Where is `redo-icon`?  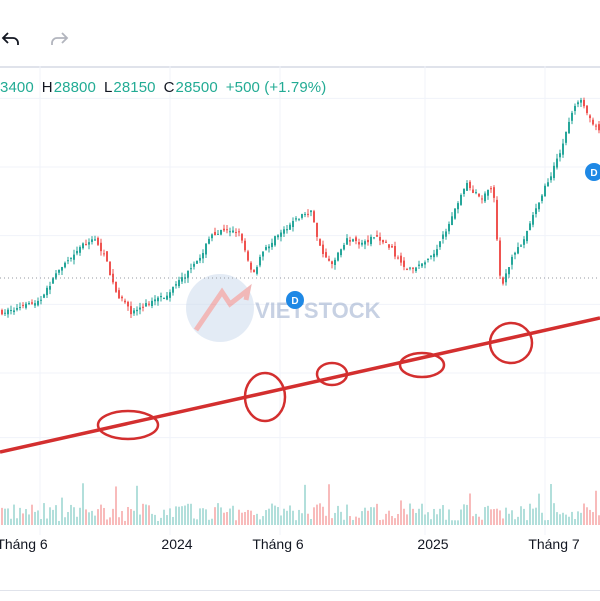
redo-icon is located at coordinates (58, 38).